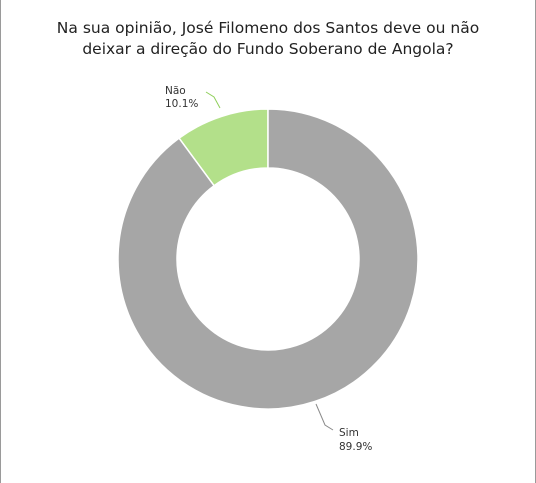 Image resolution: width=536 pixels, height=483 pixels. Describe the element at coordinates (355, 447) in the screenshot. I see `slice-value-sim: 89.9%` at that location.